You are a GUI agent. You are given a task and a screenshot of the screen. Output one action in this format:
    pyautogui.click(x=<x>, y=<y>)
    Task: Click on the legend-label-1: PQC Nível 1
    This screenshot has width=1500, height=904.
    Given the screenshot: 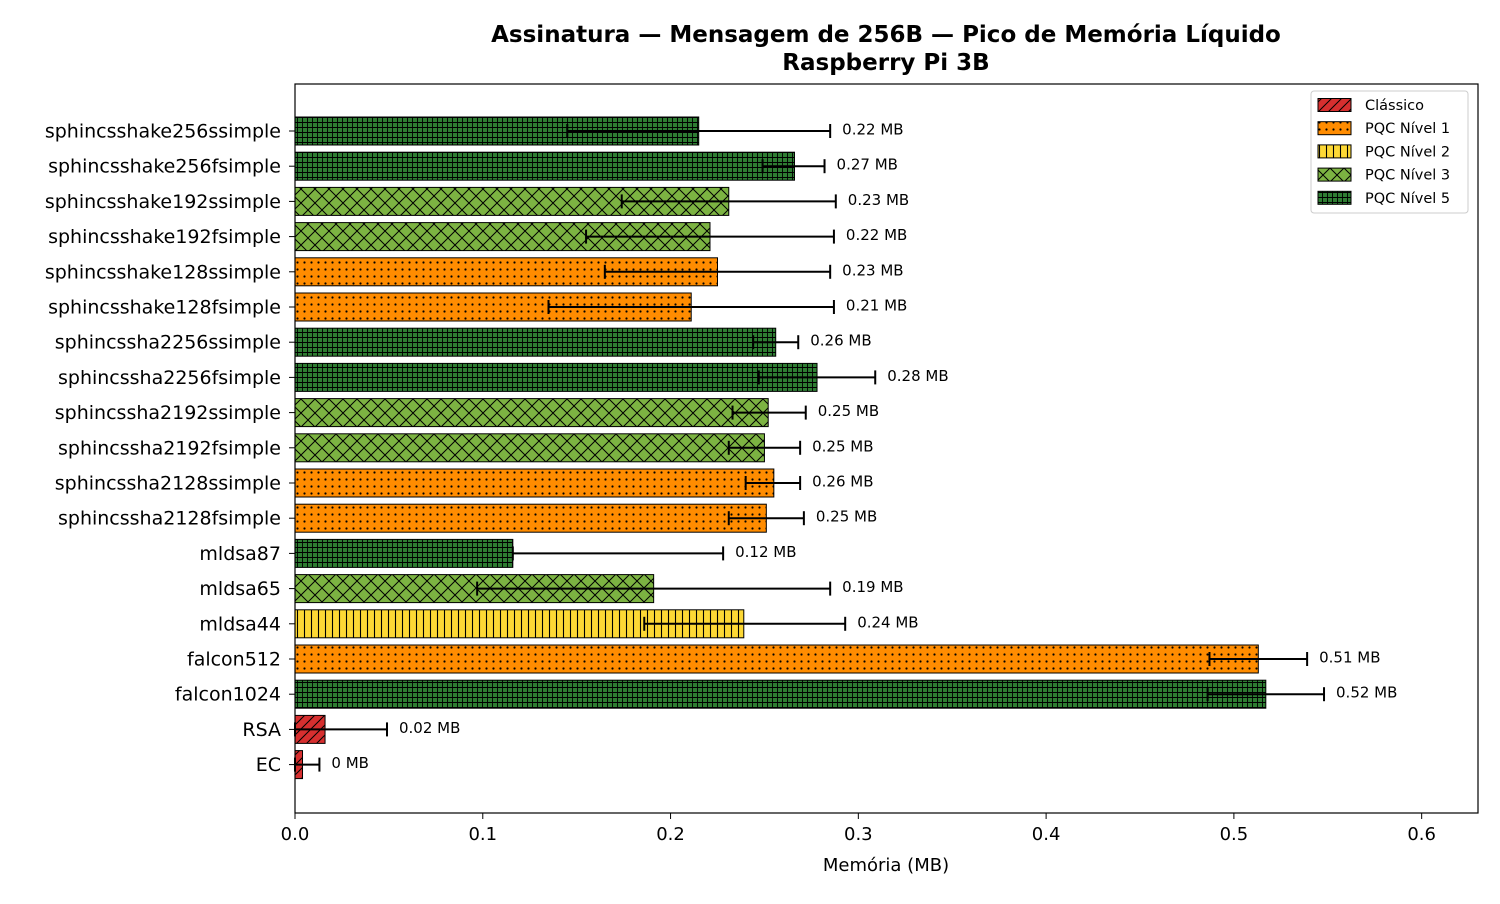 What is the action you would take?
    pyautogui.click(x=1407, y=129)
    